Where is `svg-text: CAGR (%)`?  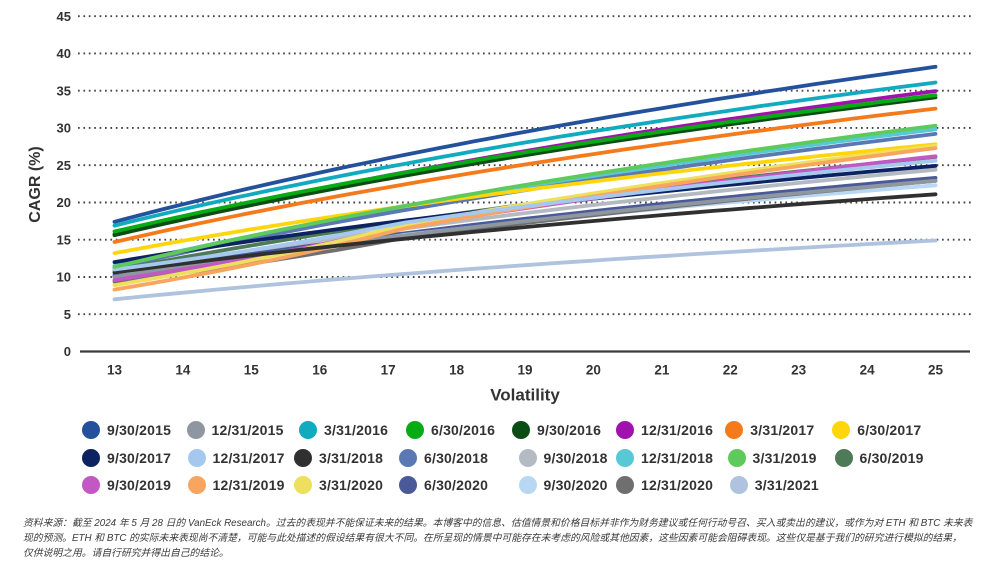
svg-text: CAGR (%) is located at coordinates (35, 184).